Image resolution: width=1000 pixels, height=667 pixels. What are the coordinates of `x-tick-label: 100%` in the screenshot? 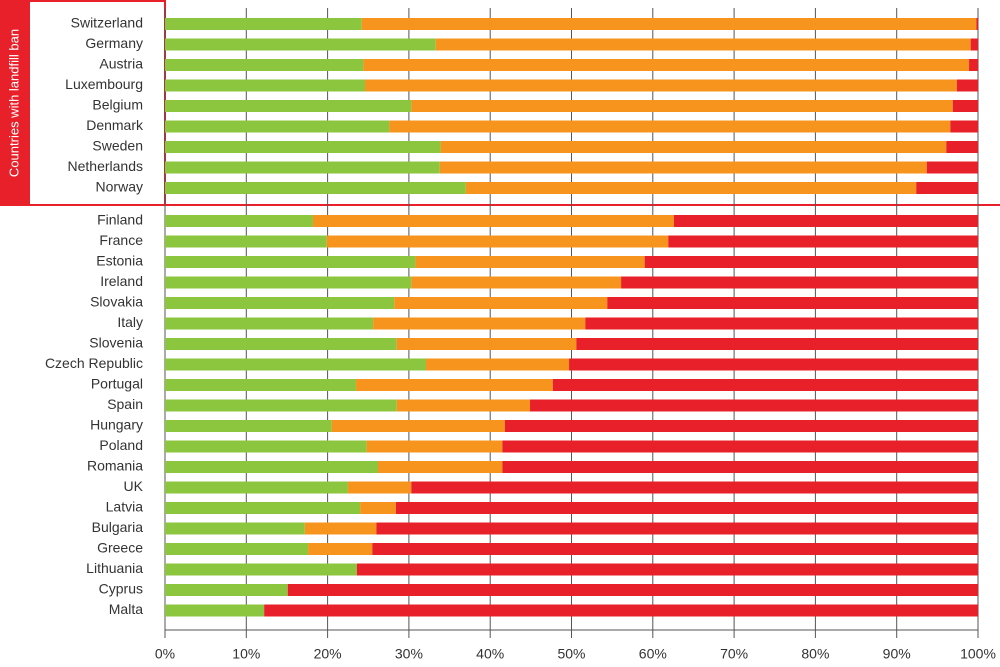 It's located at (978, 654).